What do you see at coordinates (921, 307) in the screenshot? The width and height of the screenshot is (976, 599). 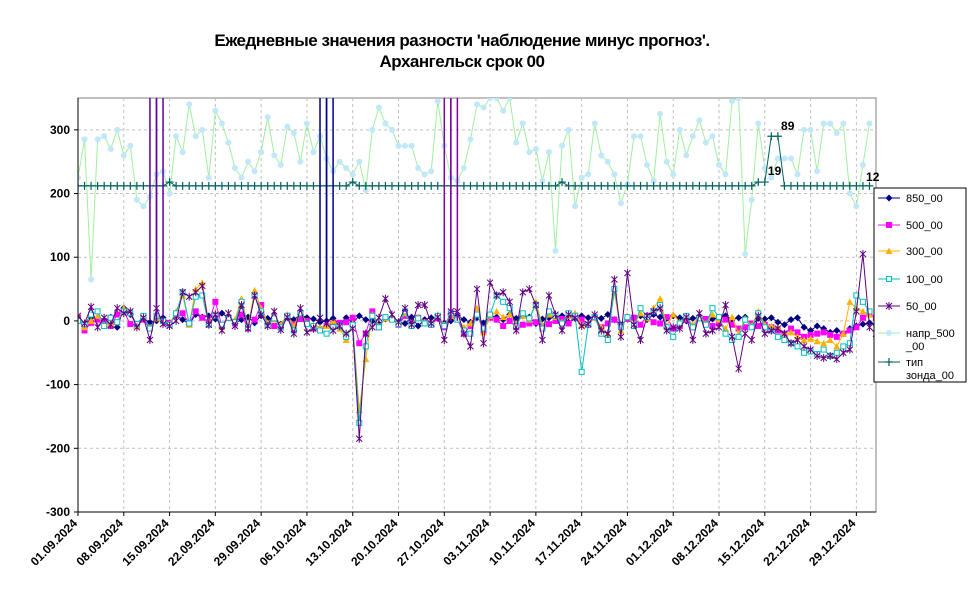 I see `legend-label: 50_00` at bounding box center [921, 307].